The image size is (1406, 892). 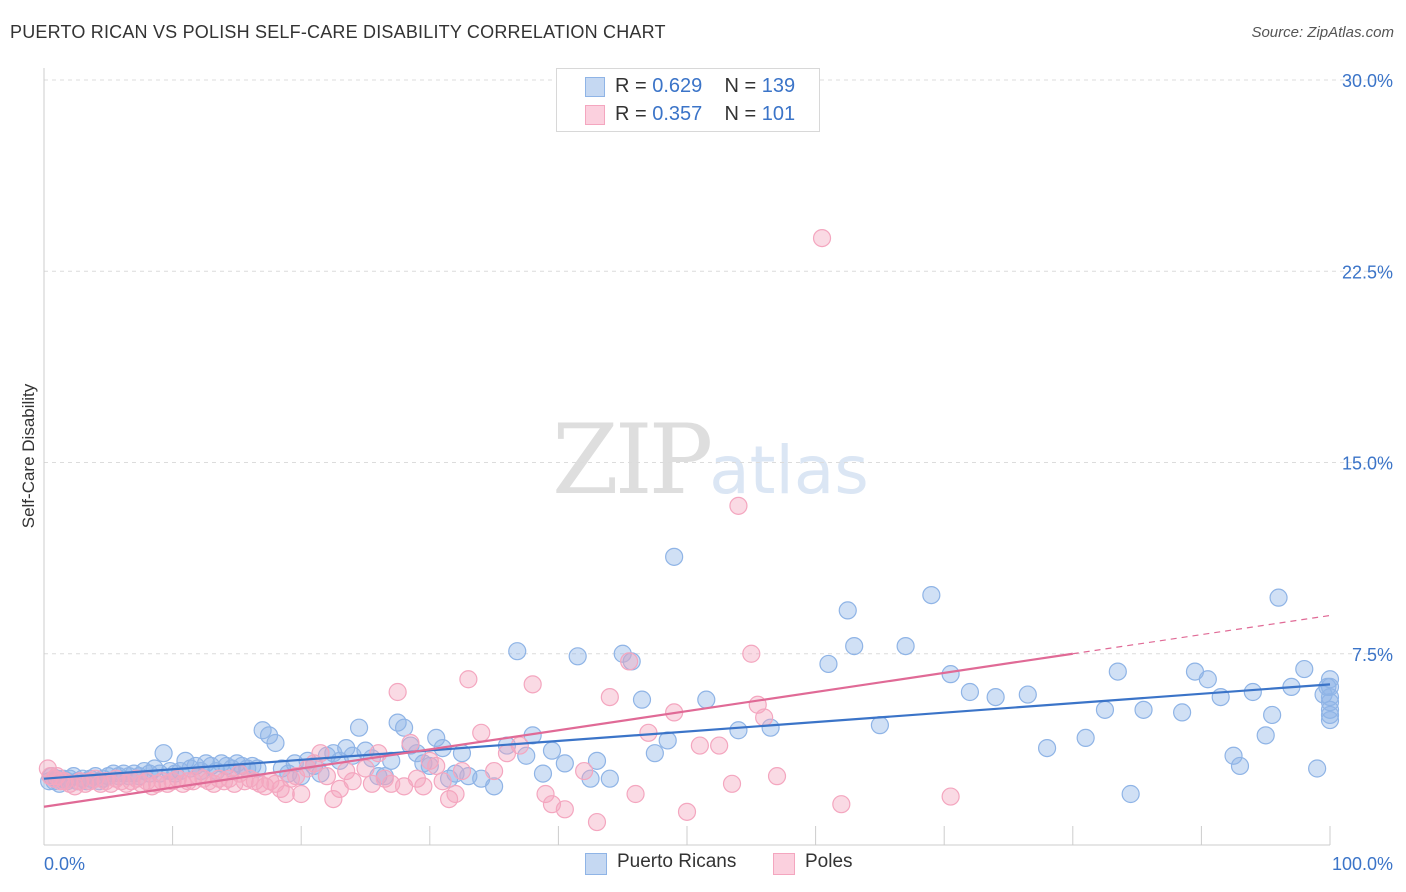 I want to click on y-tick-label: 7.5%, so click(x=1372, y=655).